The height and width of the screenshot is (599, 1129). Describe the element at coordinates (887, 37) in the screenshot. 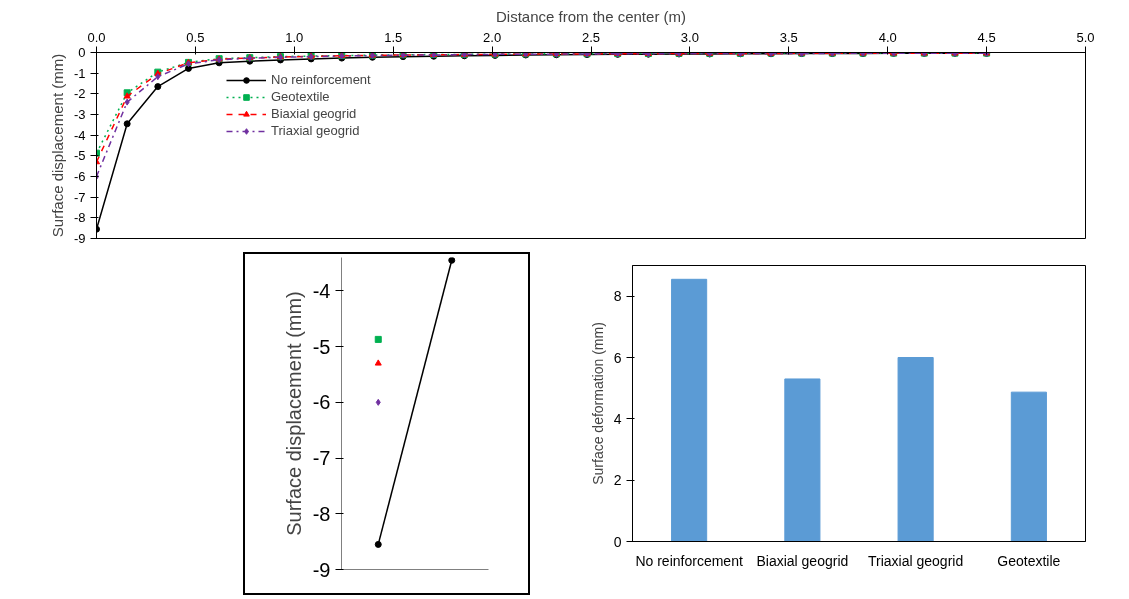

I see `x-tick-label: 4.0` at that location.